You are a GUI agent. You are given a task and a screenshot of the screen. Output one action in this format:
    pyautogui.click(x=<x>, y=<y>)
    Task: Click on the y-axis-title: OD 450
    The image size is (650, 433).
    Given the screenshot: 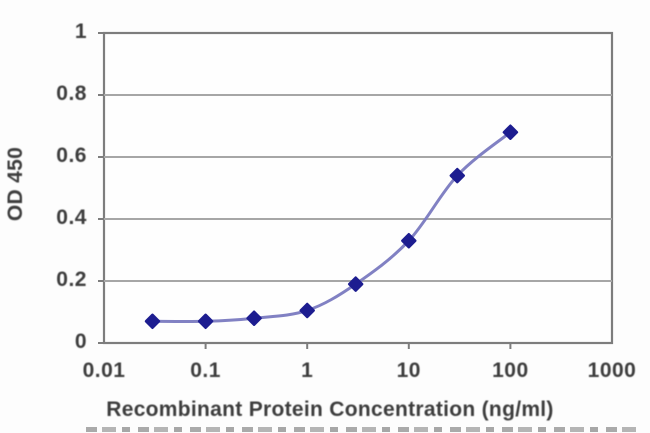 What is the action you would take?
    pyautogui.click(x=15, y=184)
    